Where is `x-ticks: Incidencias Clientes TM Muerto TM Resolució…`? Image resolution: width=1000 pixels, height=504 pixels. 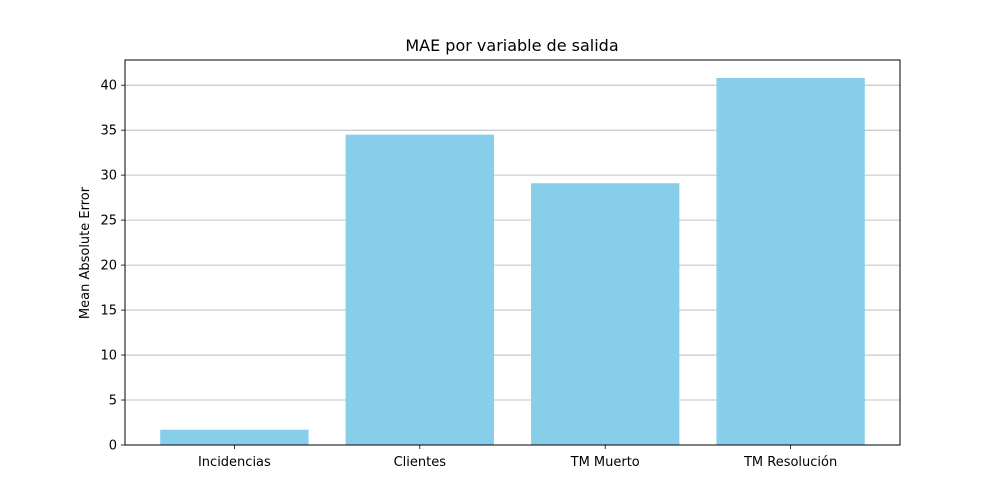 x-ticks: Incidencias Clientes TM Muerto TM Resolució… is located at coordinates (517, 457).